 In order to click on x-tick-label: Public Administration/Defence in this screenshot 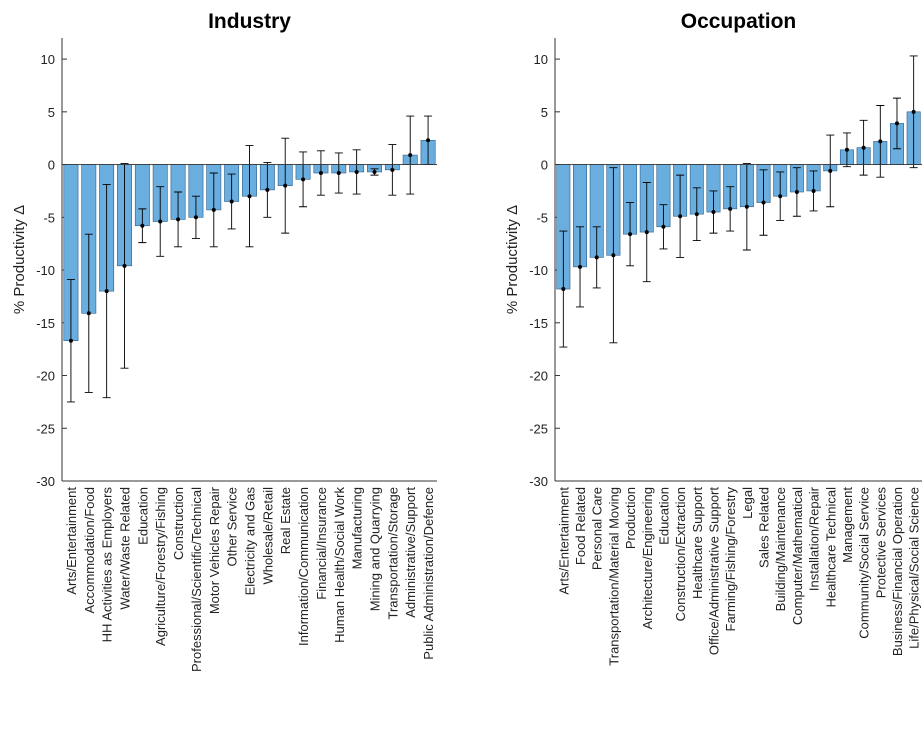, I will do `click(428, 573)`.